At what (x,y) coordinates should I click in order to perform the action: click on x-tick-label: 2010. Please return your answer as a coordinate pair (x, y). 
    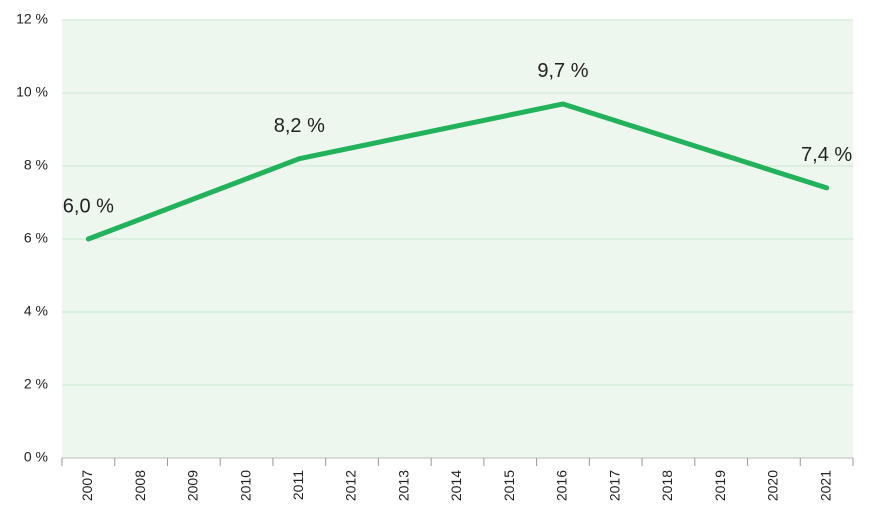
    Looking at the image, I should click on (245, 485).